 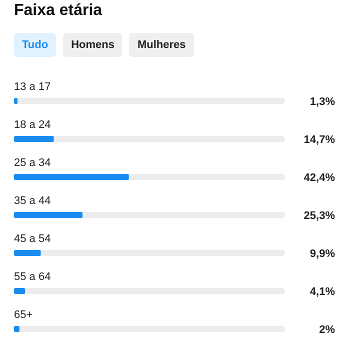 What do you see at coordinates (32, 125) in the screenshot?
I see `y-tick-label: 18 a 24` at bounding box center [32, 125].